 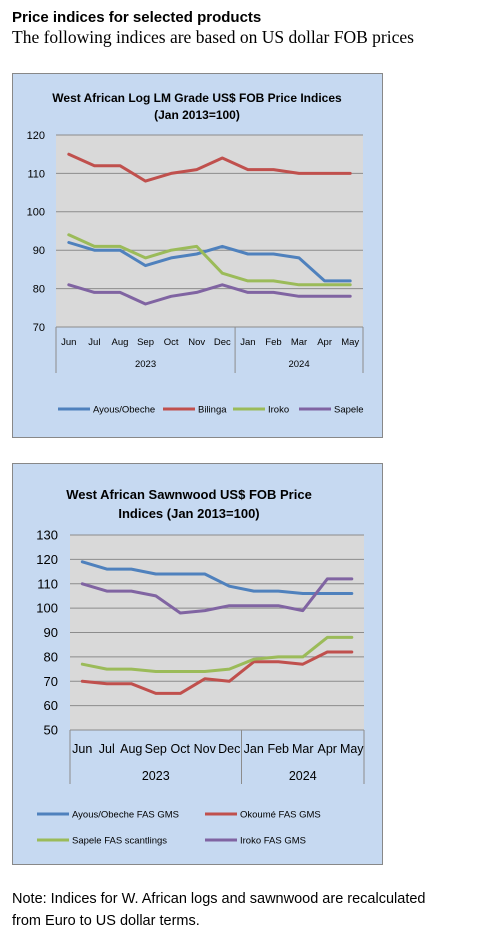 What do you see at coordinates (51, 632) in the screenshot?
I see `sawnwood-chart-y-tick-label: 90` at bounding box center [51, 632].